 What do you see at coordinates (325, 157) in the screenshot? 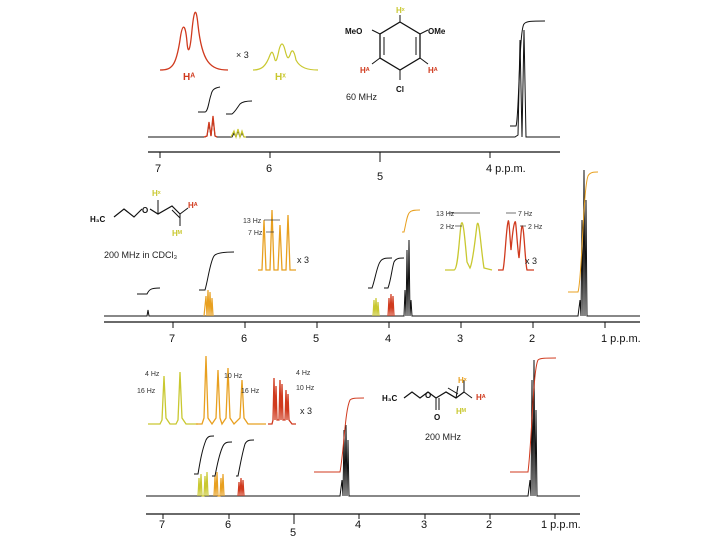
I see `panel1-ticks` at bounding box center [325, 157].